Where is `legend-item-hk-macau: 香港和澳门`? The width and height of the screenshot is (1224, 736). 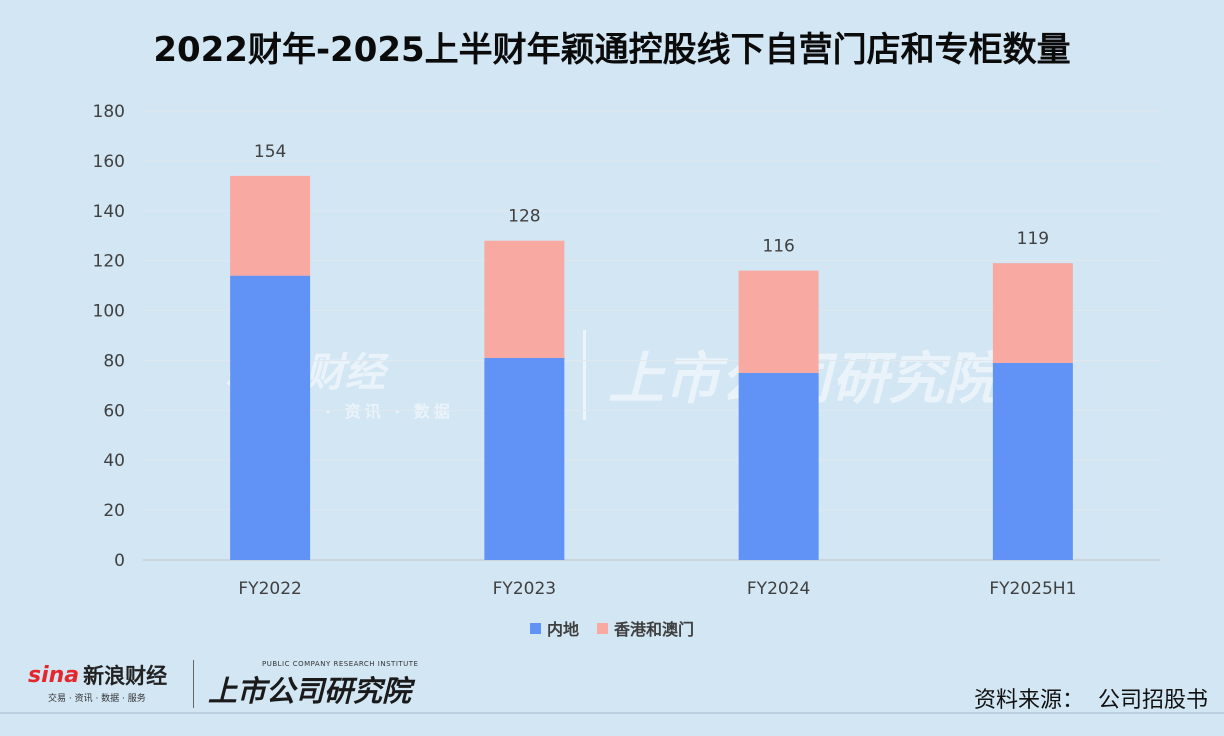
legend-item-hk-macau: 香港和澳门 is located at coordinates (645, 628).